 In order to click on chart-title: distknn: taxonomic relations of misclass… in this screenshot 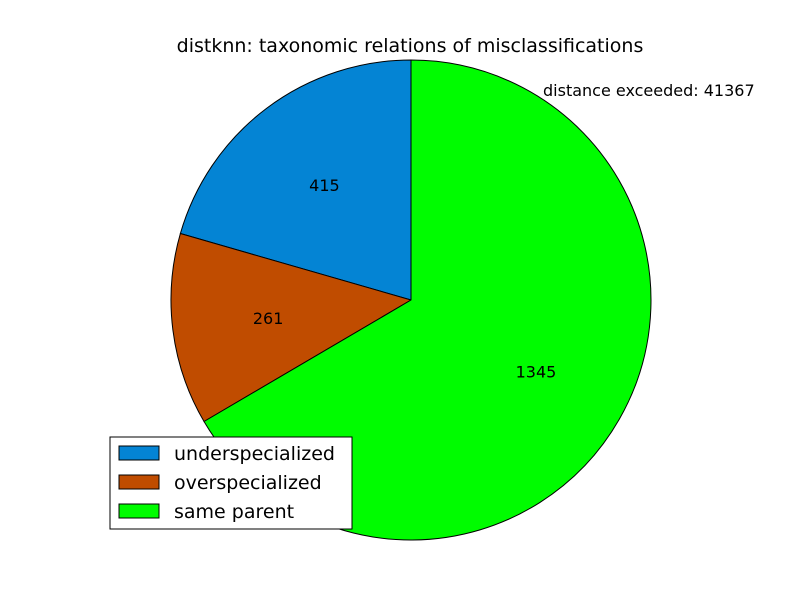, I will do `click(410, 46)`.